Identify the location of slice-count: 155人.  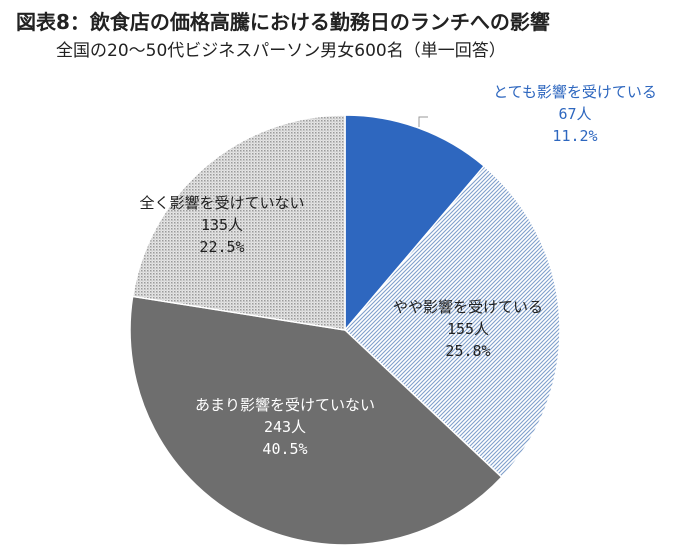
(468, 329).